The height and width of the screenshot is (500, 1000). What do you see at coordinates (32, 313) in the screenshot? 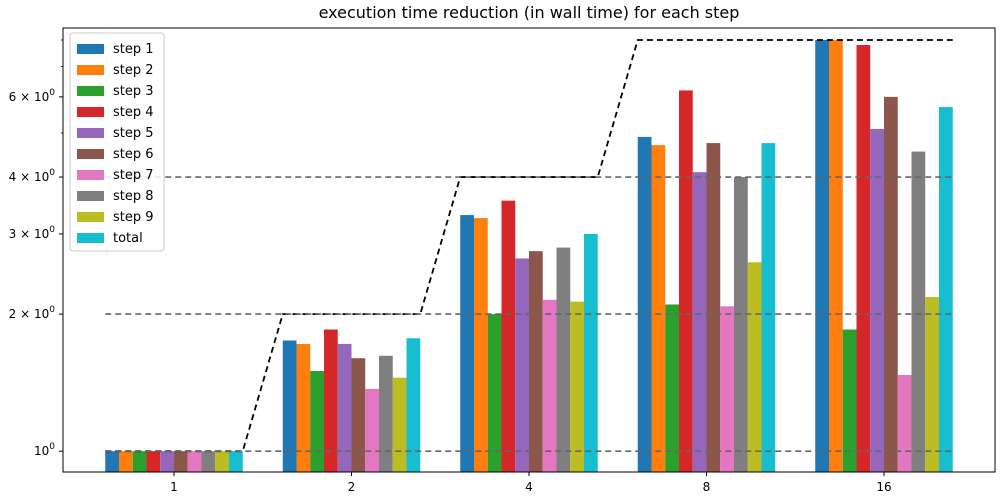
I see `y-tick-label: 2 × 100` at bounding box center [32, 313].